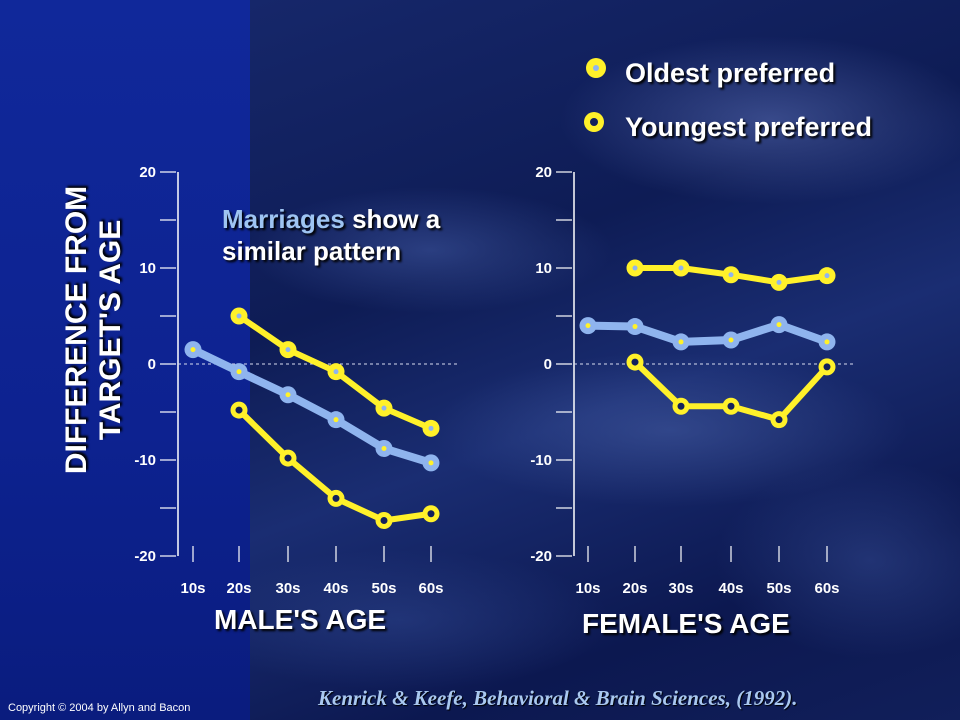  Describe the element at coordinates (595, 95) in the screenshot. I see `legend-markers` at that location.